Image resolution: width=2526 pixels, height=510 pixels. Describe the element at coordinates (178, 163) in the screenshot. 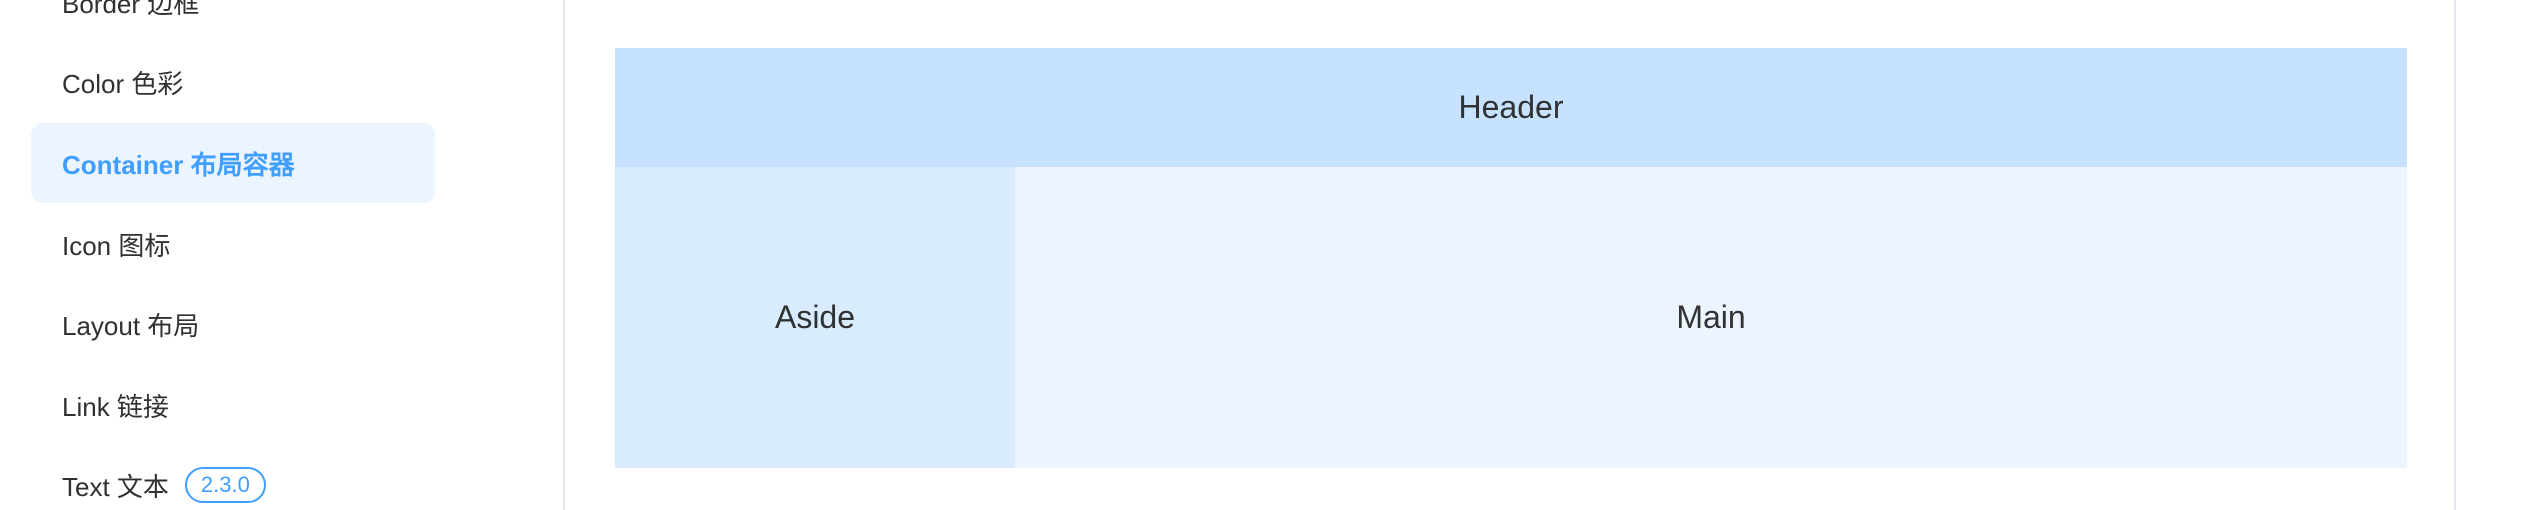

I see `sidebar-item-label: Container 布局容器` at that location.